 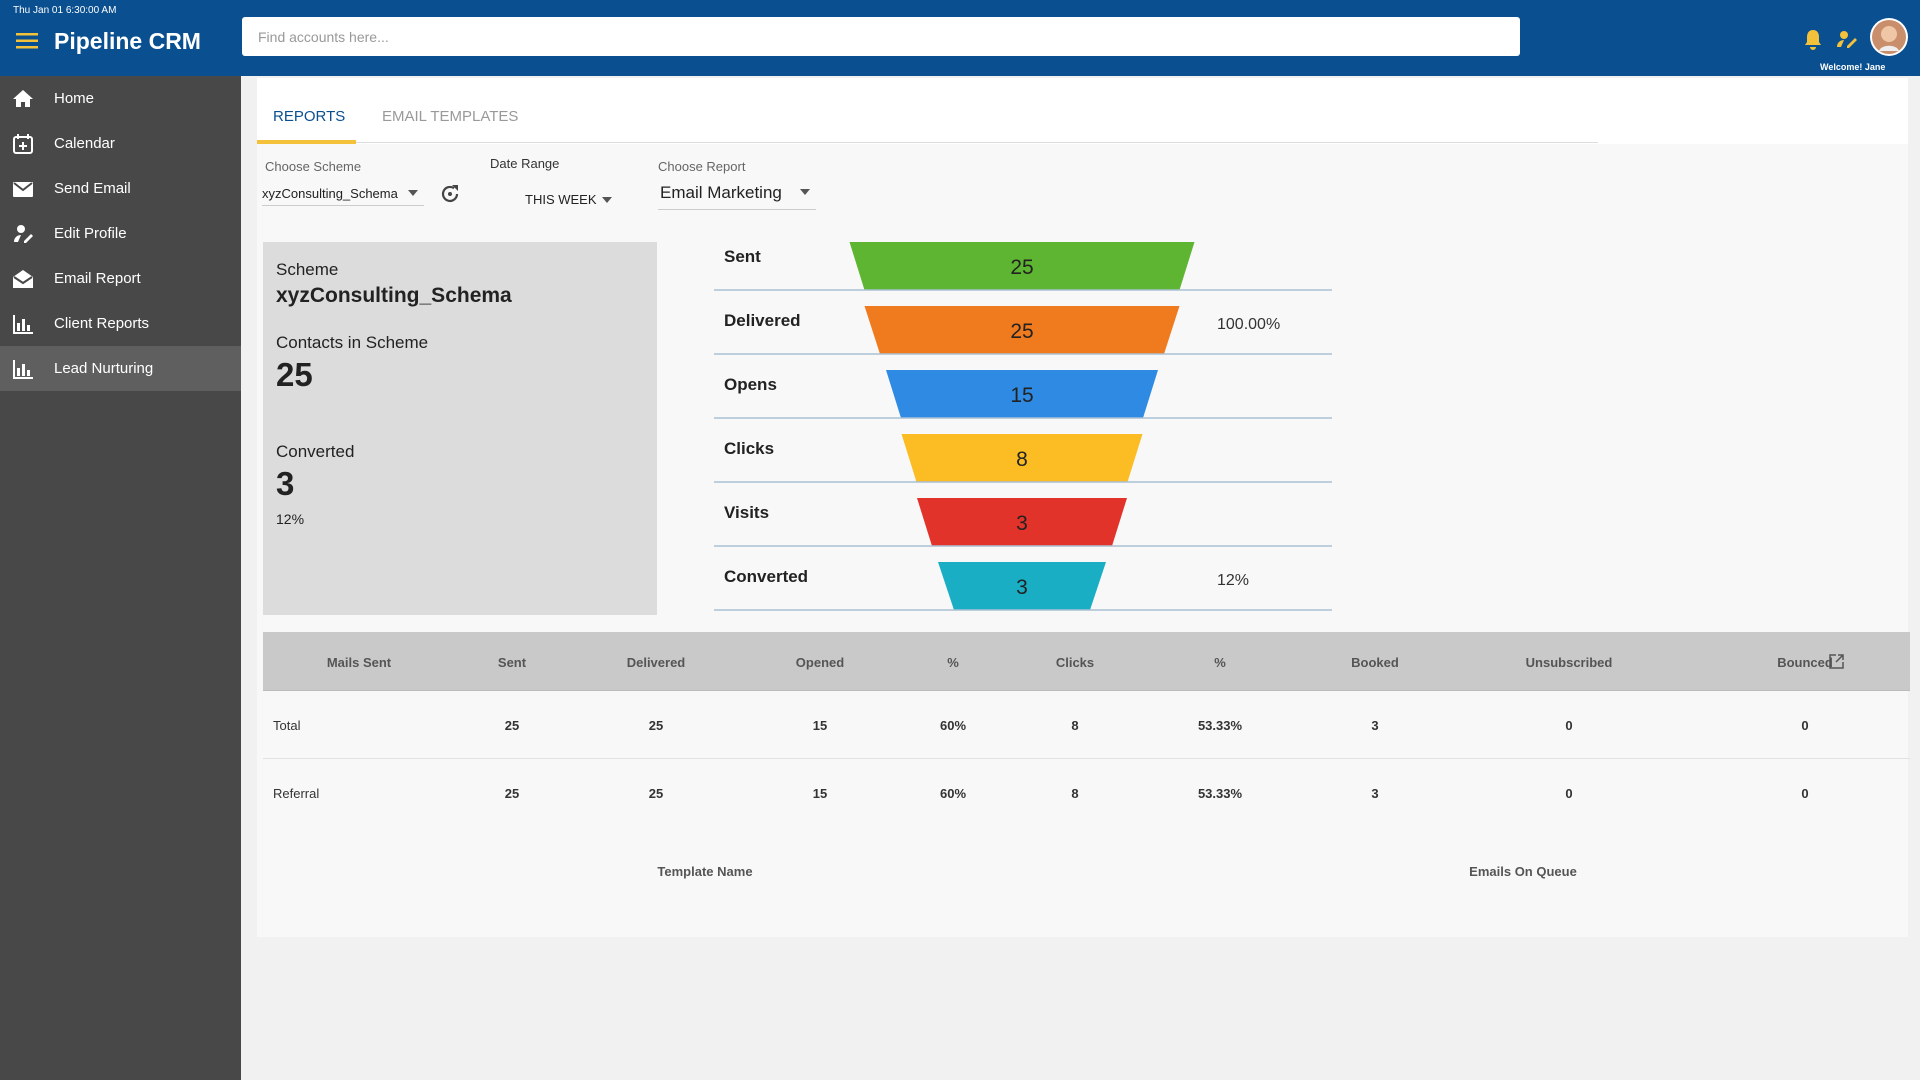 I want to click on column-header: Unsubscribed, so click(x=1569, y=662).